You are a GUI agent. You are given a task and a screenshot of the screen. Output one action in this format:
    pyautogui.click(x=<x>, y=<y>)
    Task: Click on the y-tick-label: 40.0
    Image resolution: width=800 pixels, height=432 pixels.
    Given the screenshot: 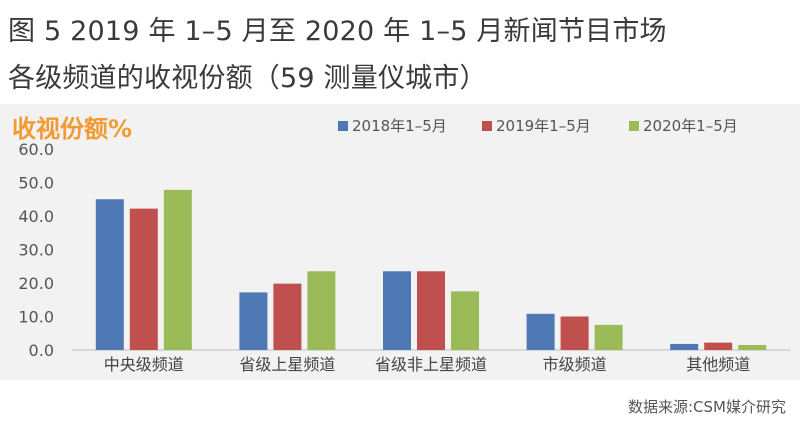 What is the action you would take?
    pyautogui.click(x=36, y=216)
    